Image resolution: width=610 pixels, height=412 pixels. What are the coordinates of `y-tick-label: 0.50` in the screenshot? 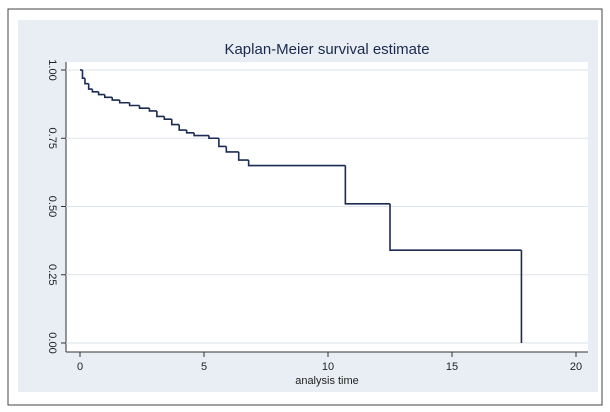 It's located at (52, 206).